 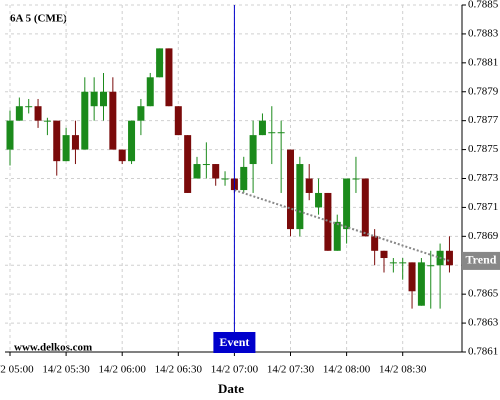 What do you see at coordinates (483, 323) in the screenshot?
I see `y-tick-label: 0.7863` at bounding box center [483, 323].